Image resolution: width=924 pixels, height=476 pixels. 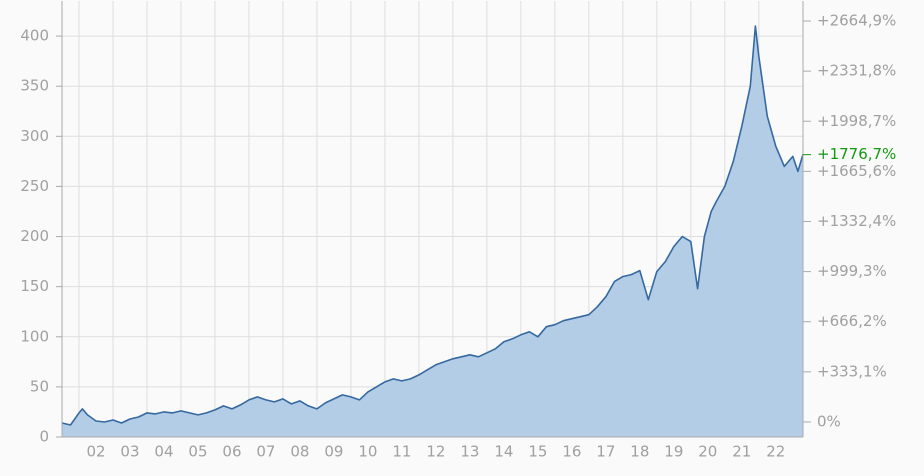 I want to click on y-tick-label: 100, so click(x=34, y=336).